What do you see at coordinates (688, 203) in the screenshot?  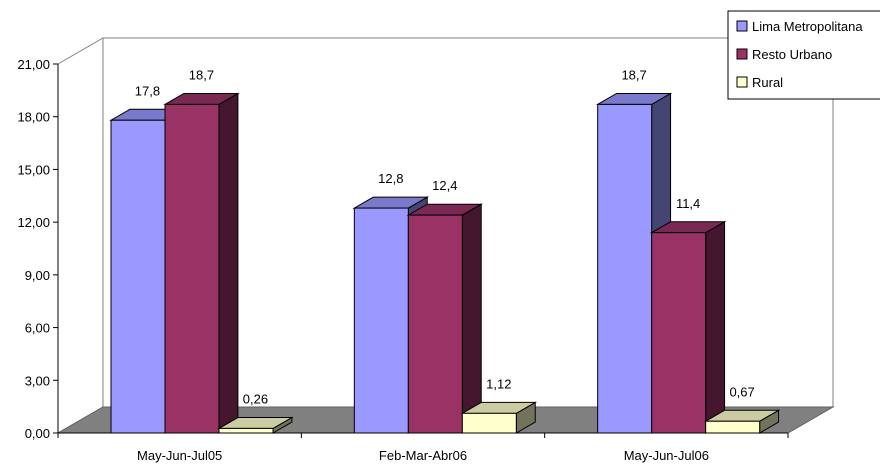 I see `data-label: 11,4` at bounding box center [688, 203].